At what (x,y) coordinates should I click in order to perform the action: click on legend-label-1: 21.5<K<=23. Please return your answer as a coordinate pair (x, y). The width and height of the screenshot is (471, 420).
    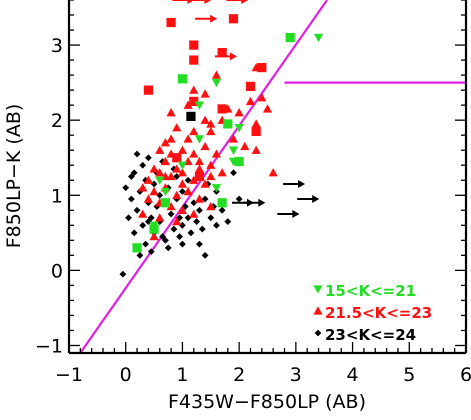
    Looking at the image, I should click on (378, 313).